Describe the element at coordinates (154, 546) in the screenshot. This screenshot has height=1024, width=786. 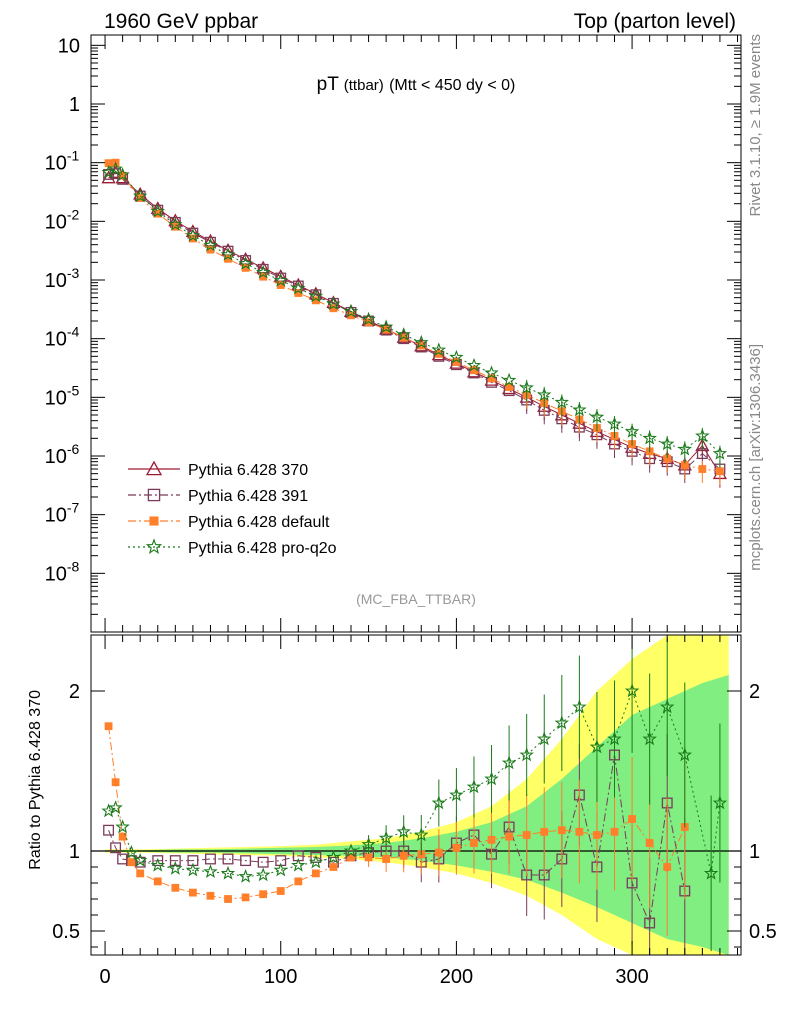
I see `legend-marker` at that location.